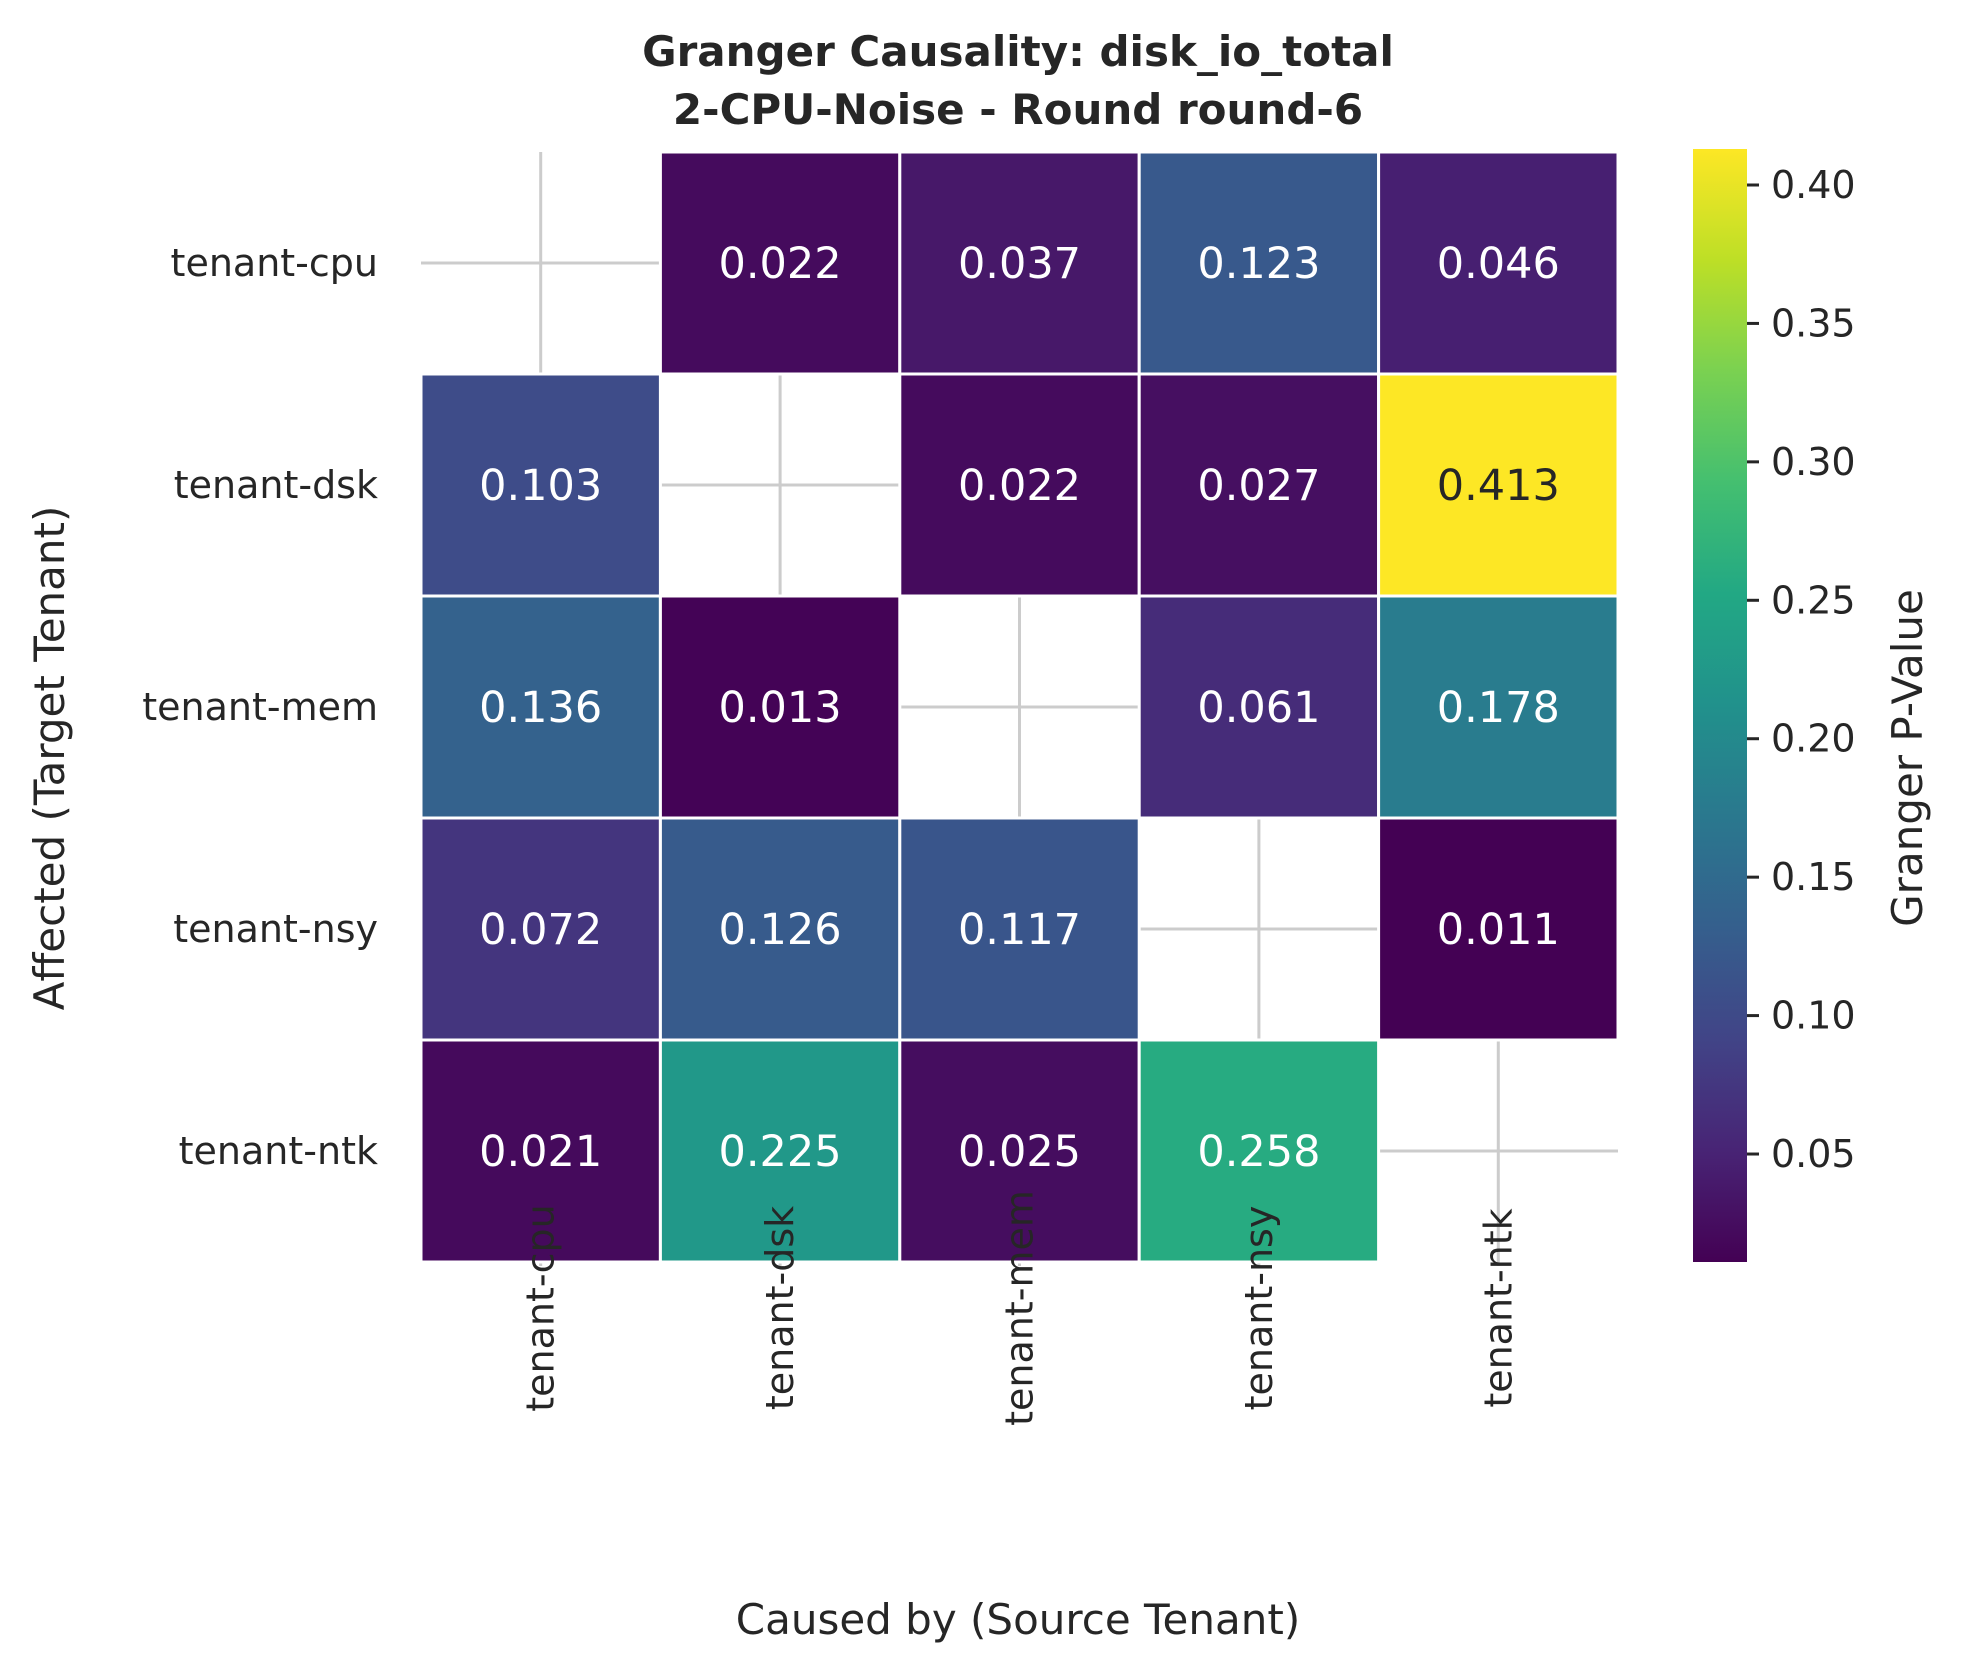 Image resolution: width=1975 pixels, height=1678 pixels. I want to click on cell-value-label: 0.046, so click(1498, 264).